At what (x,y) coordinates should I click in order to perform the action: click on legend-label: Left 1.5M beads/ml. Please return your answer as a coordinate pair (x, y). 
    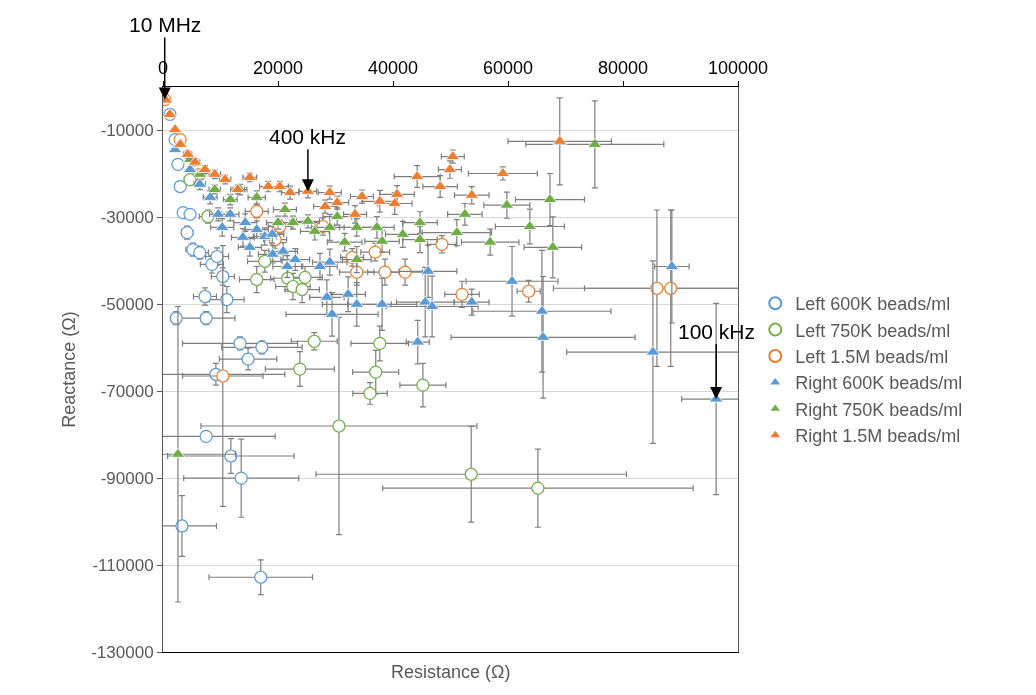
    Looking at the image, I should click on (872, 357).